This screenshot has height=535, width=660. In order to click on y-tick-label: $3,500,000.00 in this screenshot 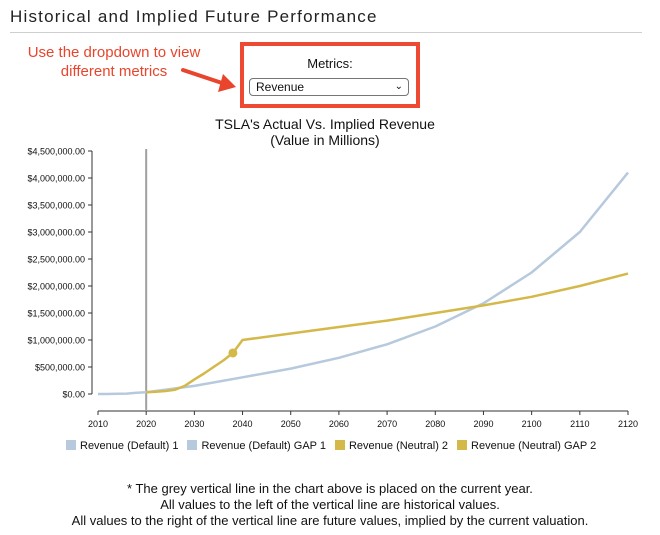, I will do `click(56, 206)`.